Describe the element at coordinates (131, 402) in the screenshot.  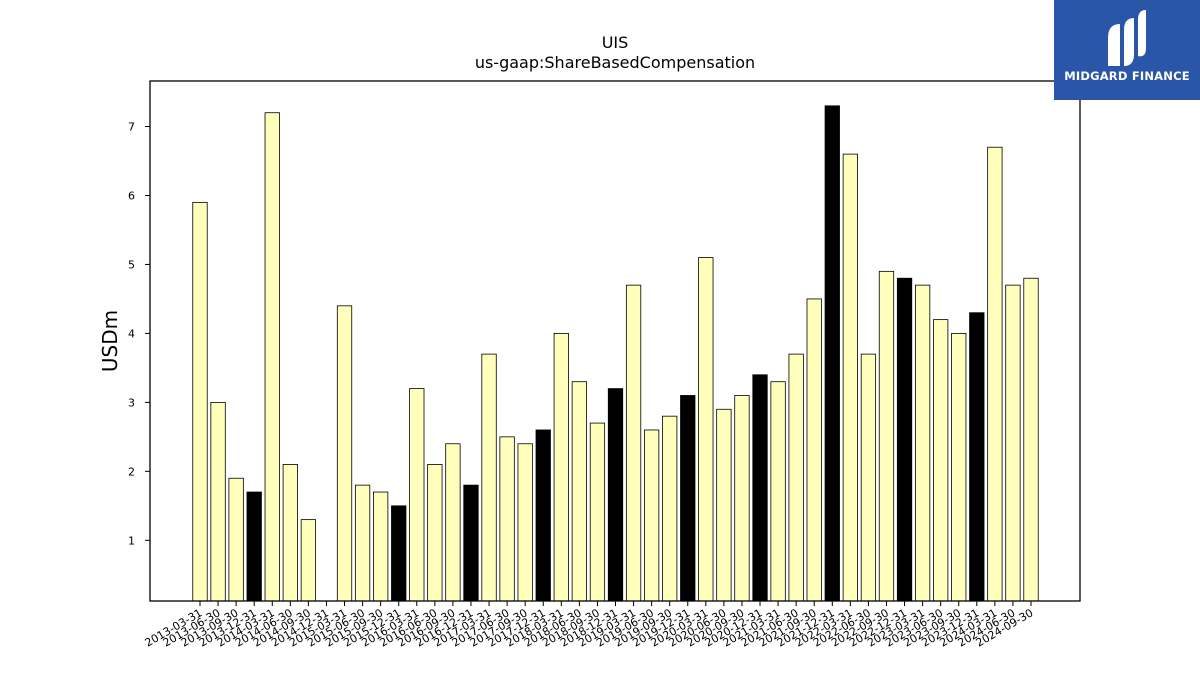
I see `y-tick-label: 3` at that location.